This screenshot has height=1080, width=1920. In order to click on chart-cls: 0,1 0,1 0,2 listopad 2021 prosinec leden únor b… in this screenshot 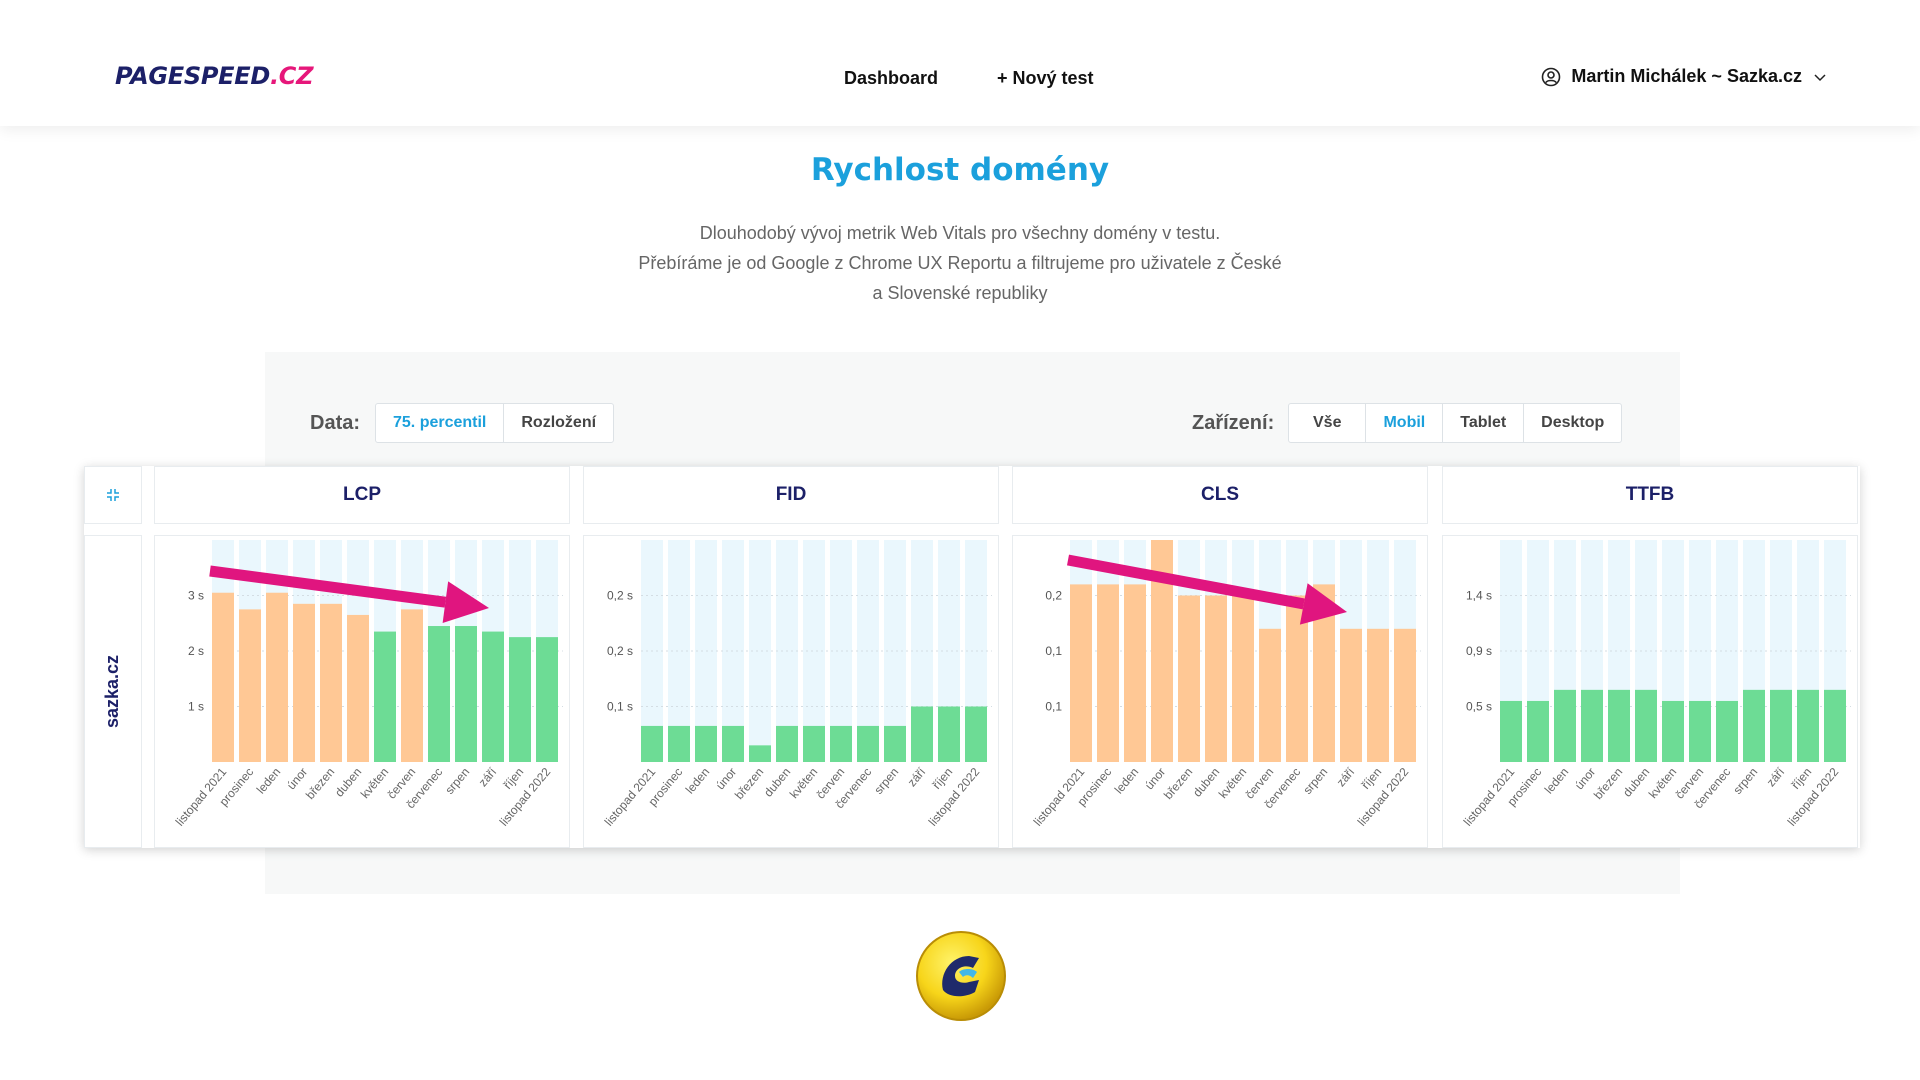, I will do `click(1220, 691)`.